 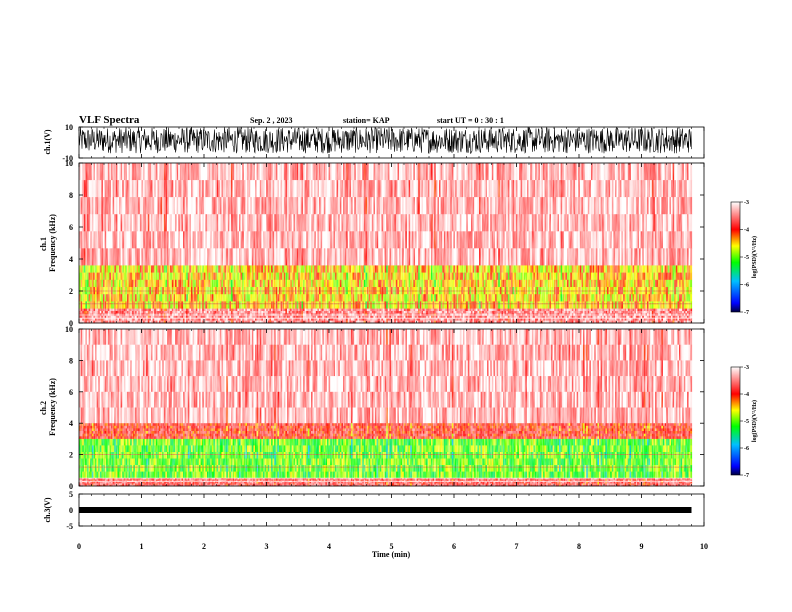 I want to click on x-tick-label: 10, so click(x=704, y=546).